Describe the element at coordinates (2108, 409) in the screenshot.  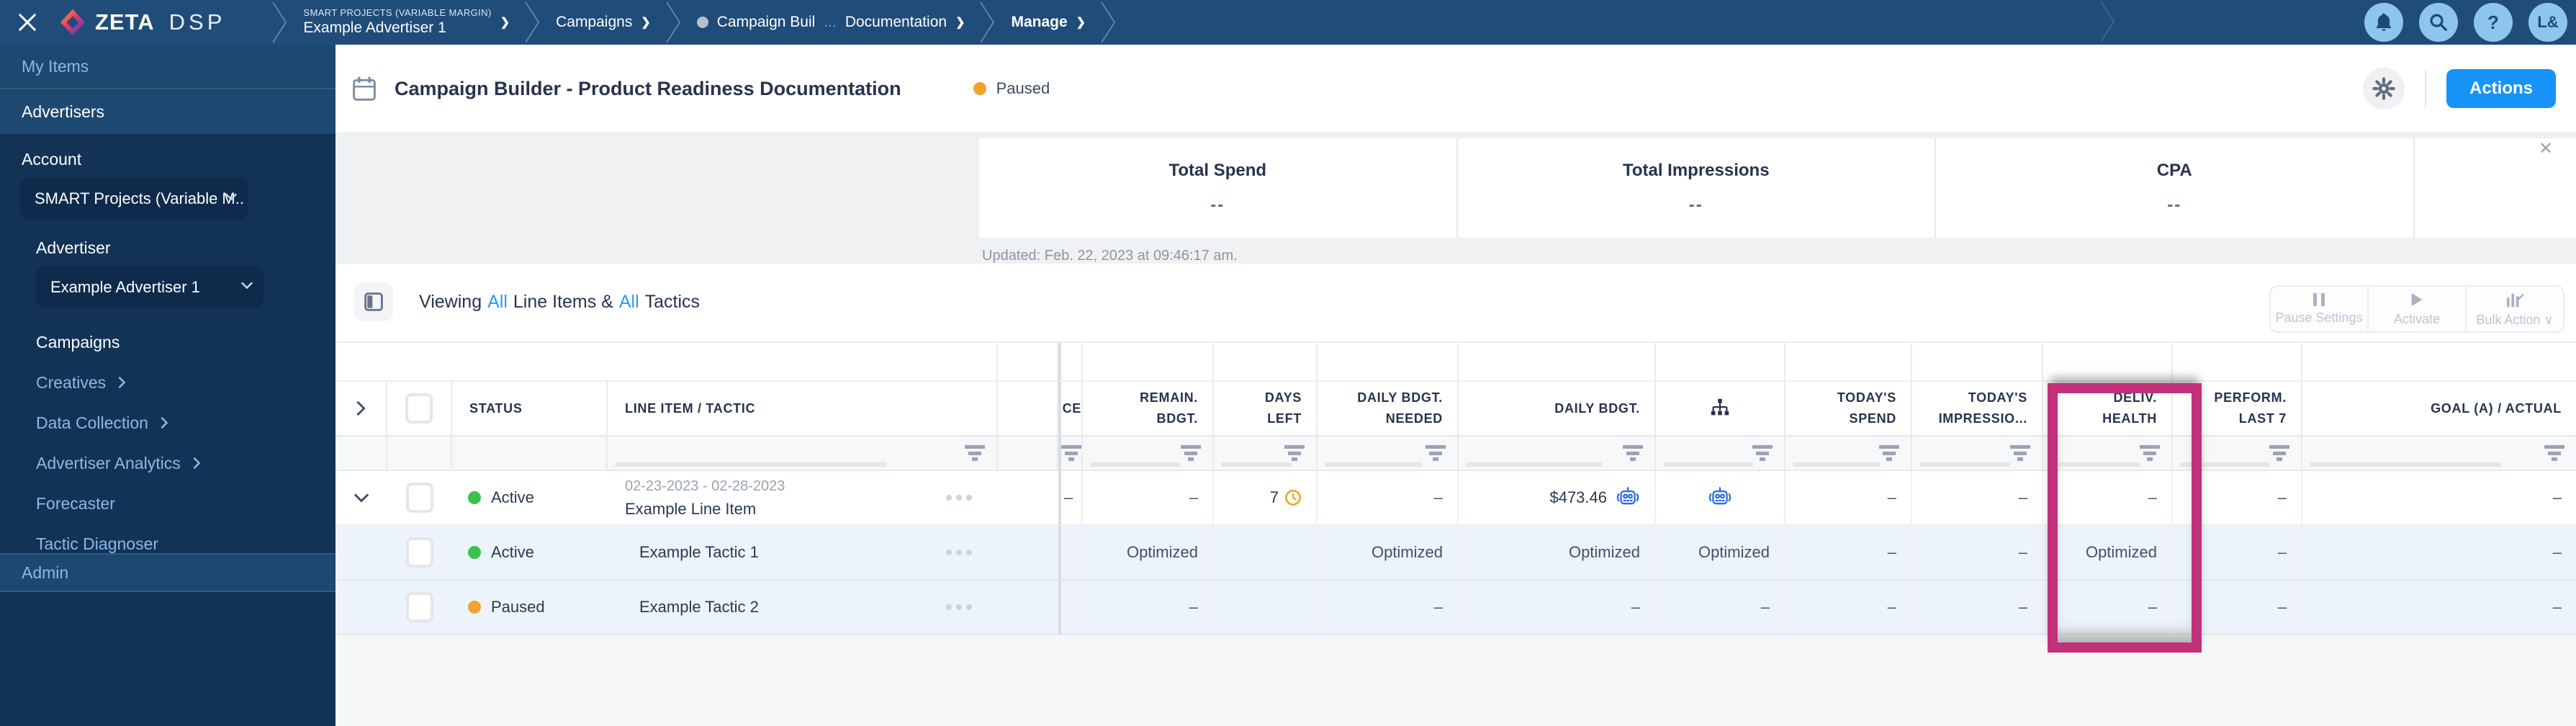
I see `col-delivery-health: DELIV. HEALTH` at that location.